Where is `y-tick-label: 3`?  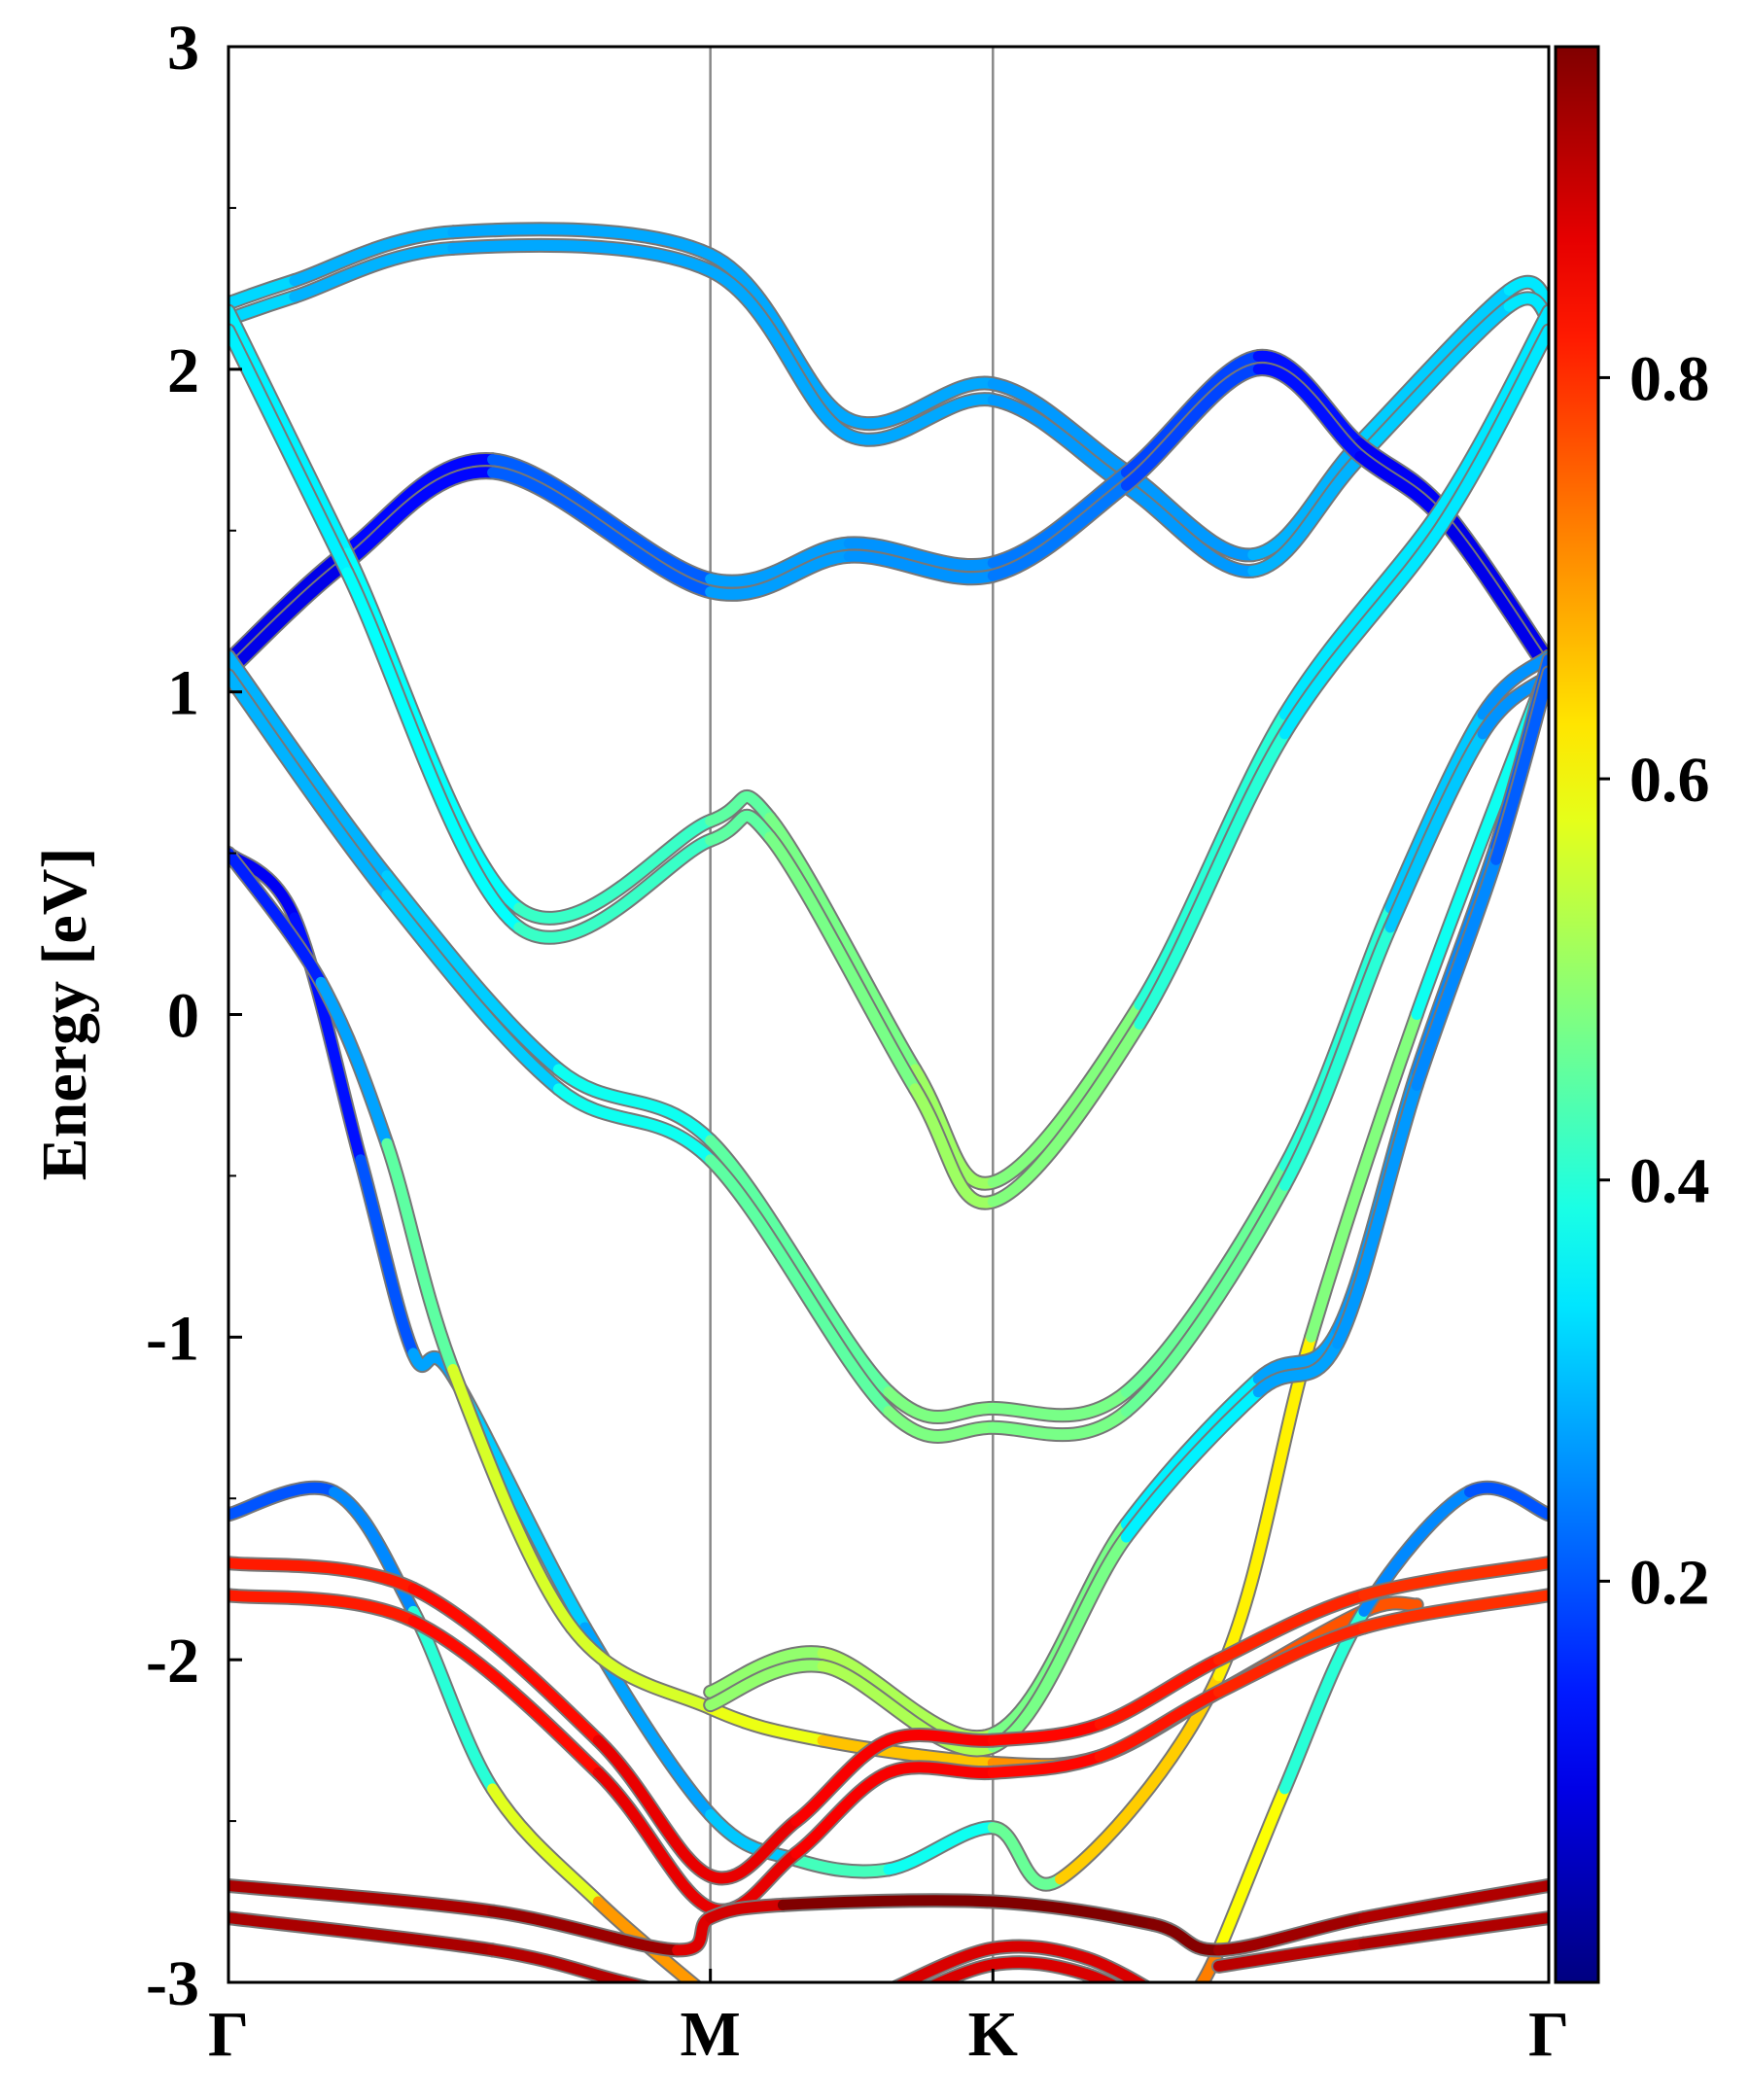
y-tick-label: 3 is located at coordinates (183, 48).